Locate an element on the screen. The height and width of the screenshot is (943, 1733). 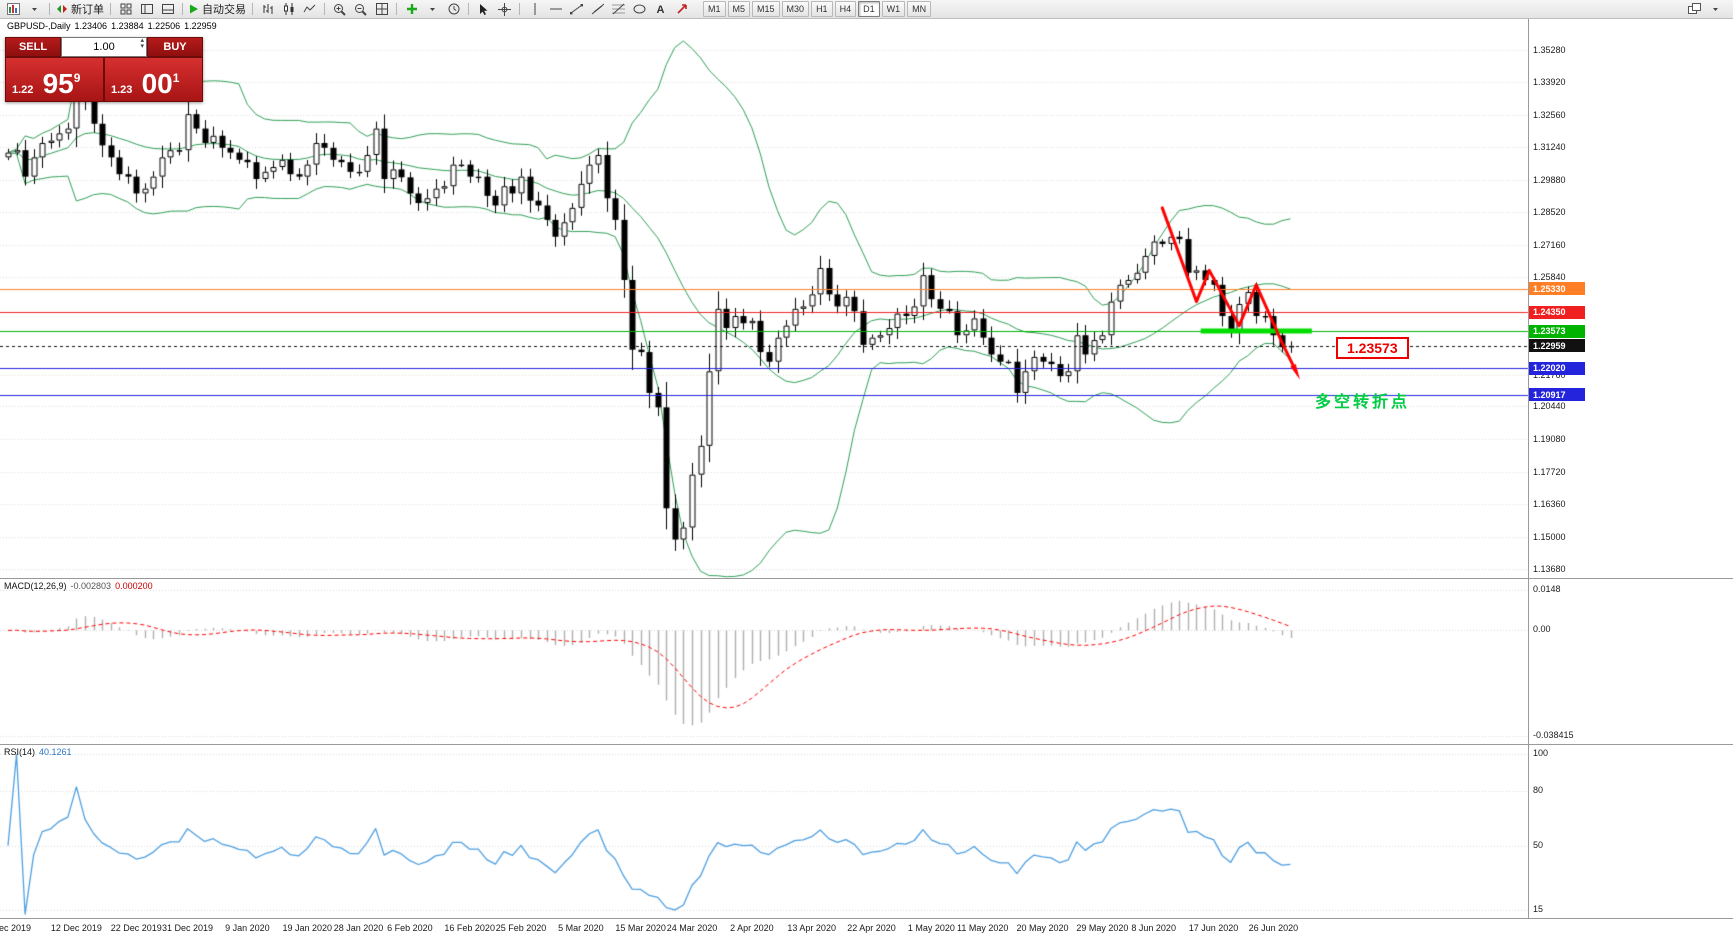
trendline-tool is located at coordinates (576, 9).